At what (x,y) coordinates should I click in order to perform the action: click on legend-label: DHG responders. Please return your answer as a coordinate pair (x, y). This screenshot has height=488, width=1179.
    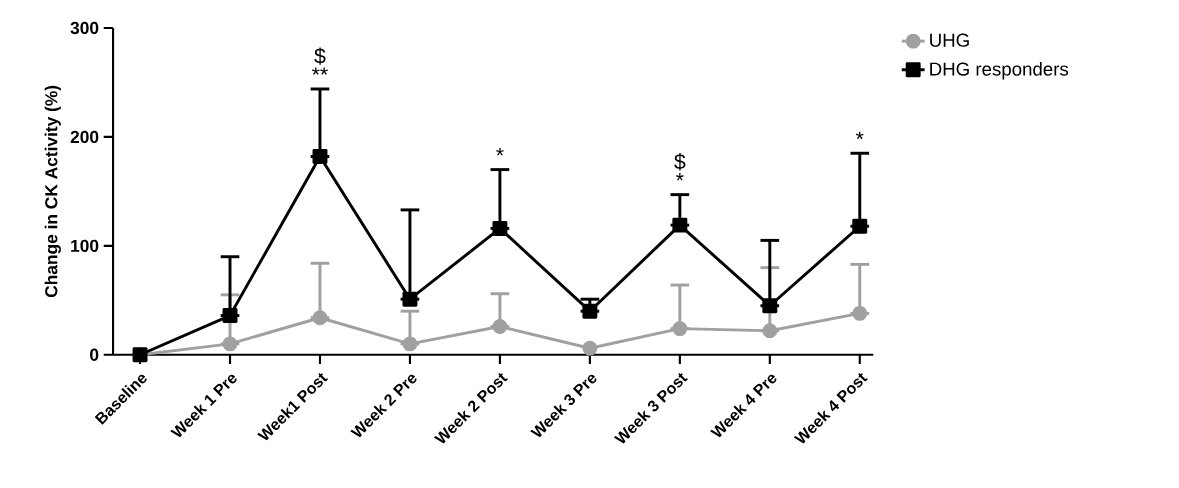
    Looking at the image, I should click on (999, 70).